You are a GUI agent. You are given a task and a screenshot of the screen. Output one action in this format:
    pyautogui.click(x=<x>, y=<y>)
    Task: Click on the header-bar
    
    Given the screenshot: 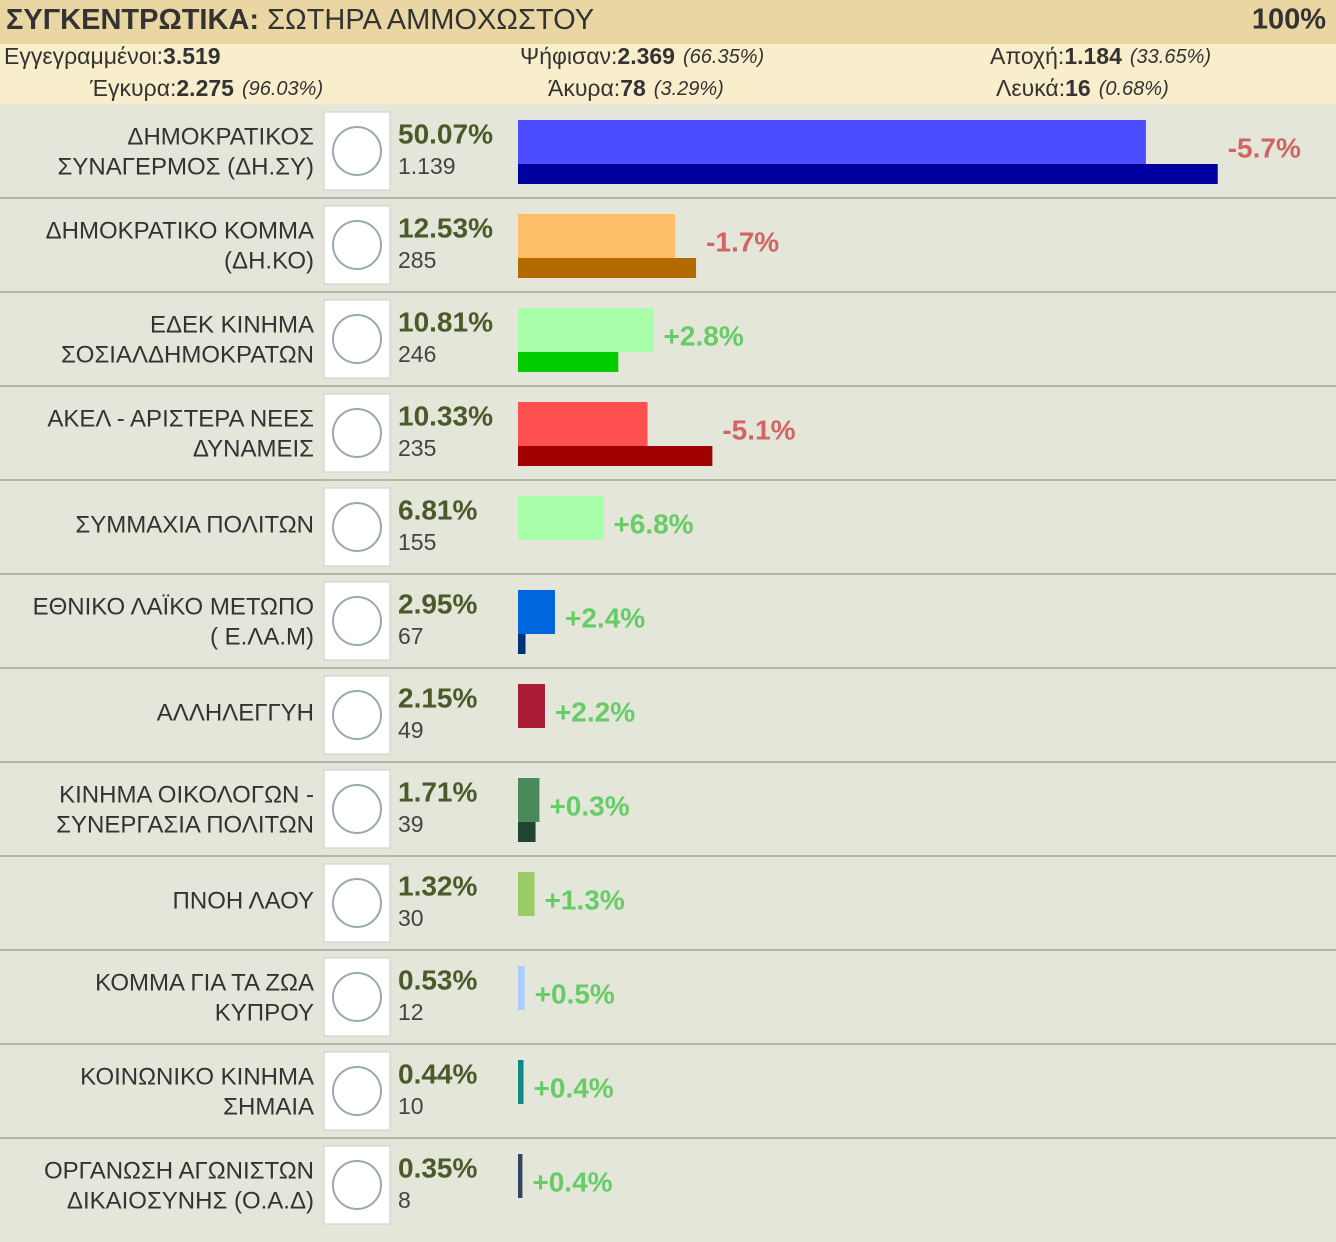 What is the action you would take?
    pyautogui.click(x=668, y=22)
    